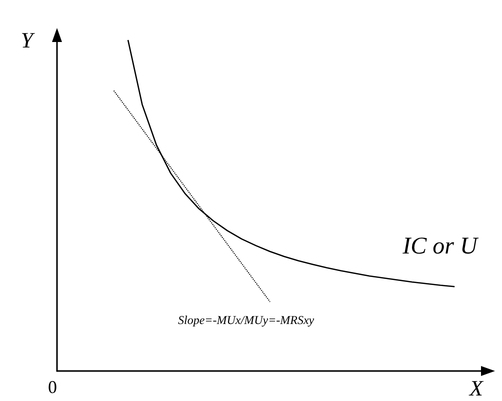  I want to click on series-label: IC or U, so click(440, 247).